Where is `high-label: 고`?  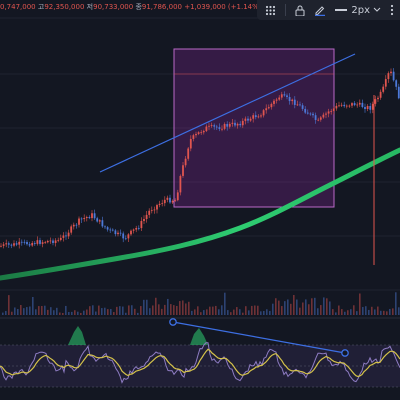 high-label: 고 is located at coordinates (41, 7).